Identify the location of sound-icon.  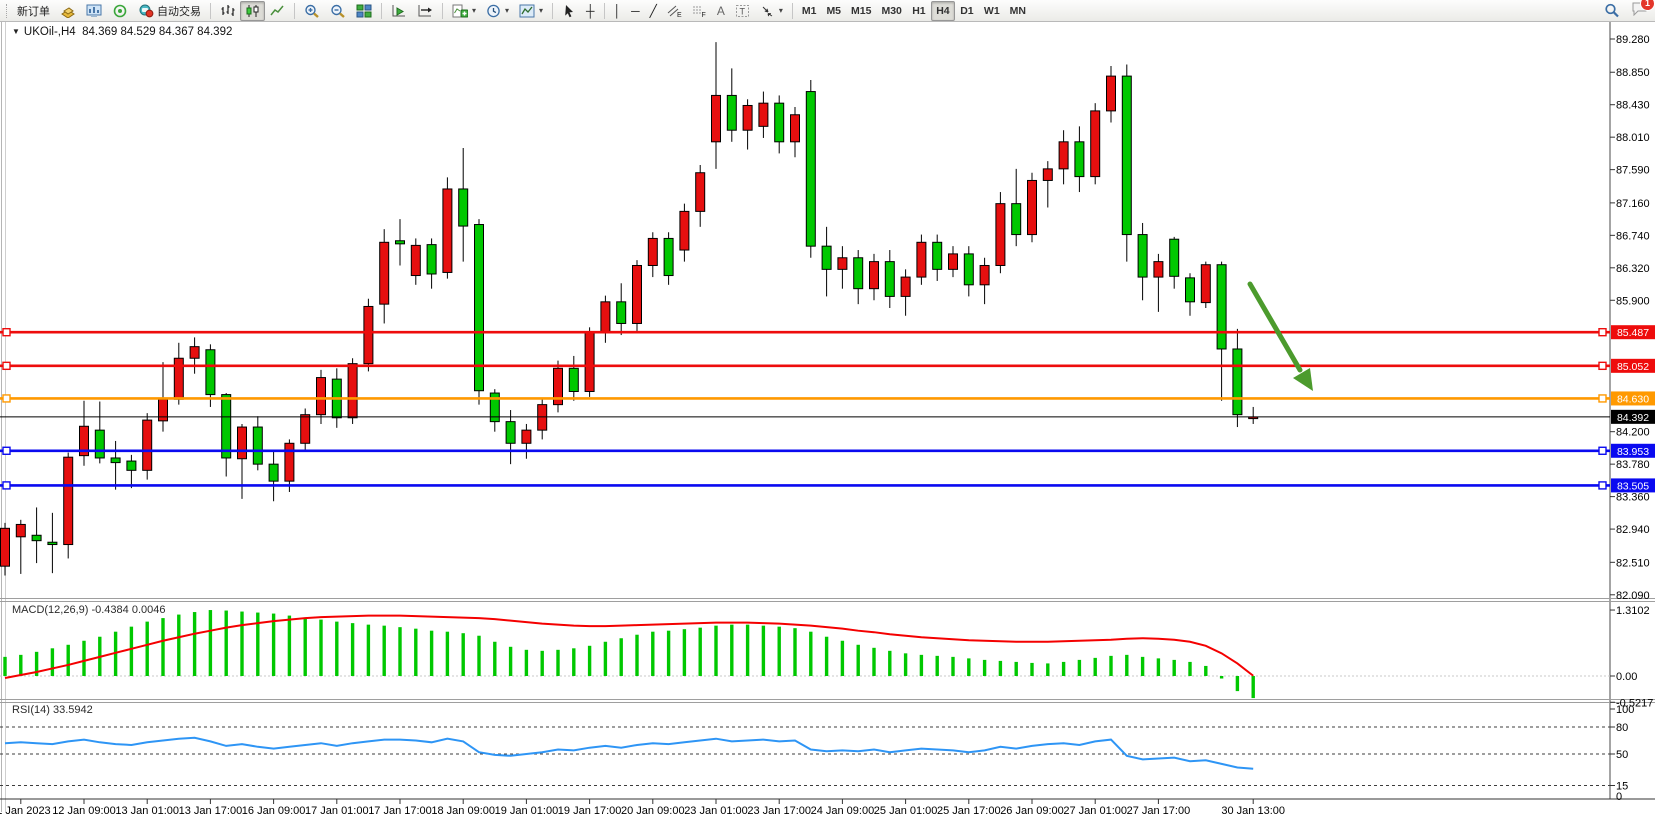
(120, 10).